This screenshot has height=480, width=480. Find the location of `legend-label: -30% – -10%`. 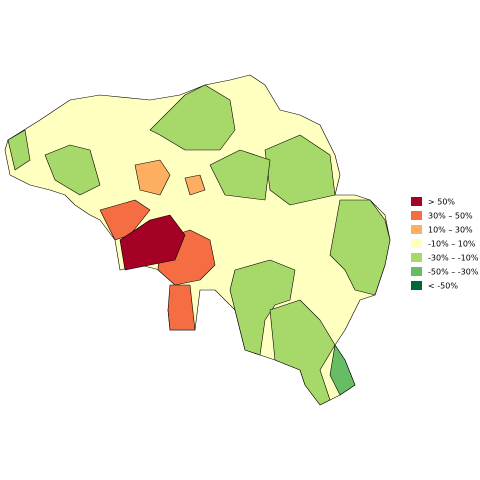

legend-label: -30% – -10% is located at coordinates (453, 258).